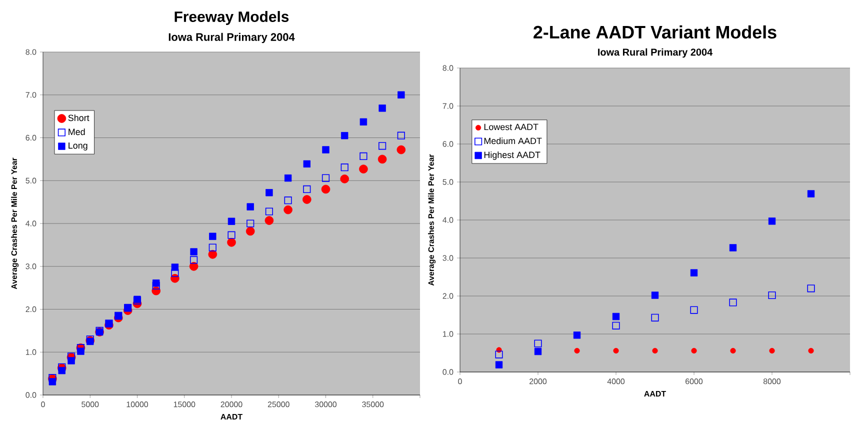  Describe the element at coordinates (511, 127) in the screenshot. I see `legend-label: Lowest AADT` at that location.